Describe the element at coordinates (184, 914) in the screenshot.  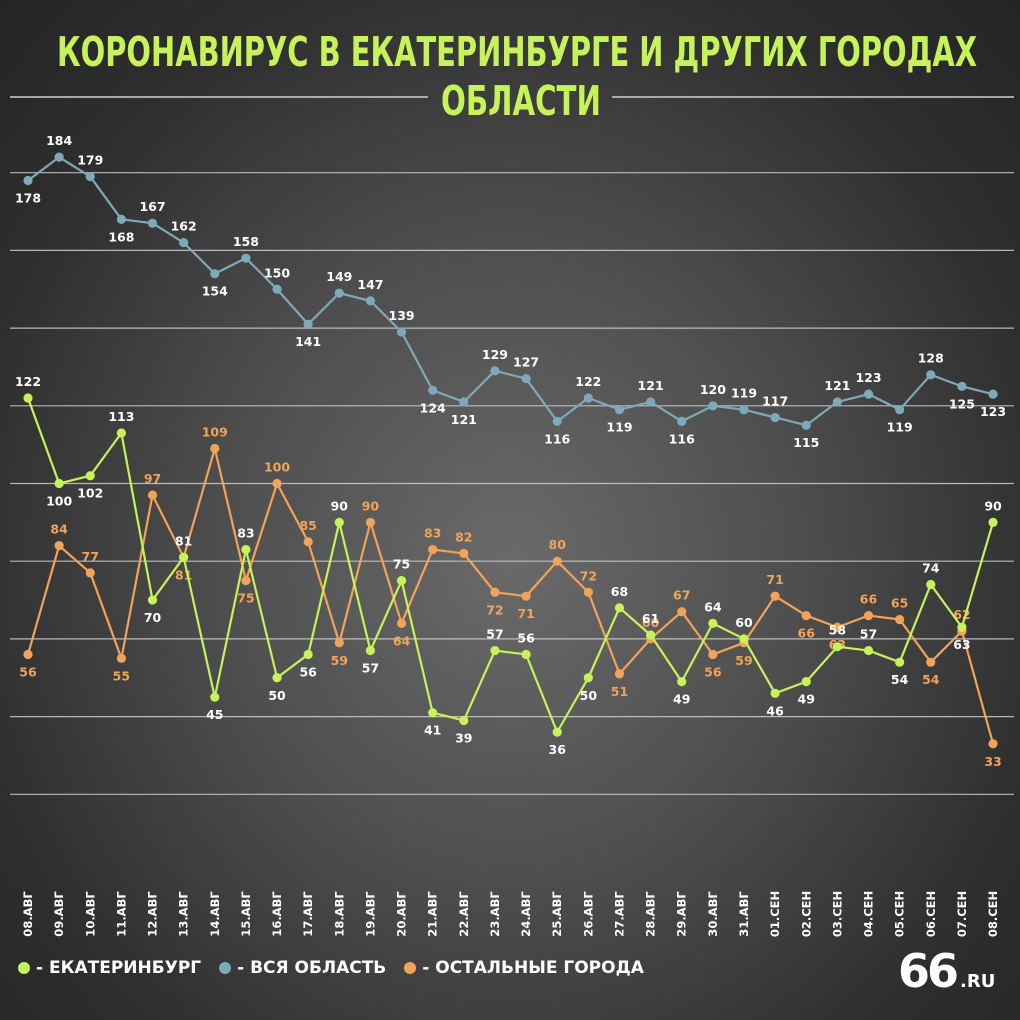
I see `x-tick-label: 13.АВГ` at that location.